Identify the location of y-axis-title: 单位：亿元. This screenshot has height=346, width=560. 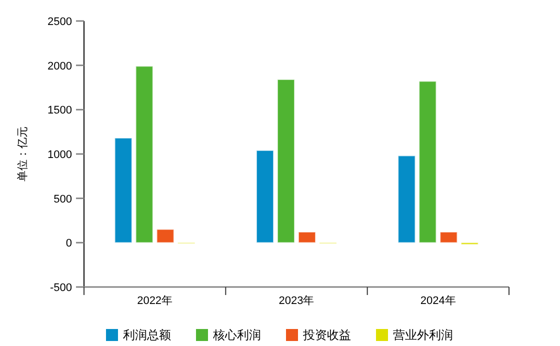
(22, 154).